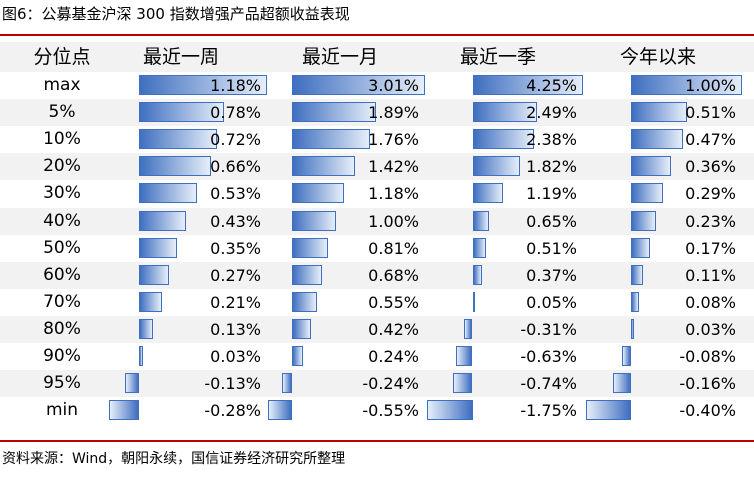 This screenshot has width=754, height=478. I want to click on cell-value-week: 0.43%, so click(235, 221).